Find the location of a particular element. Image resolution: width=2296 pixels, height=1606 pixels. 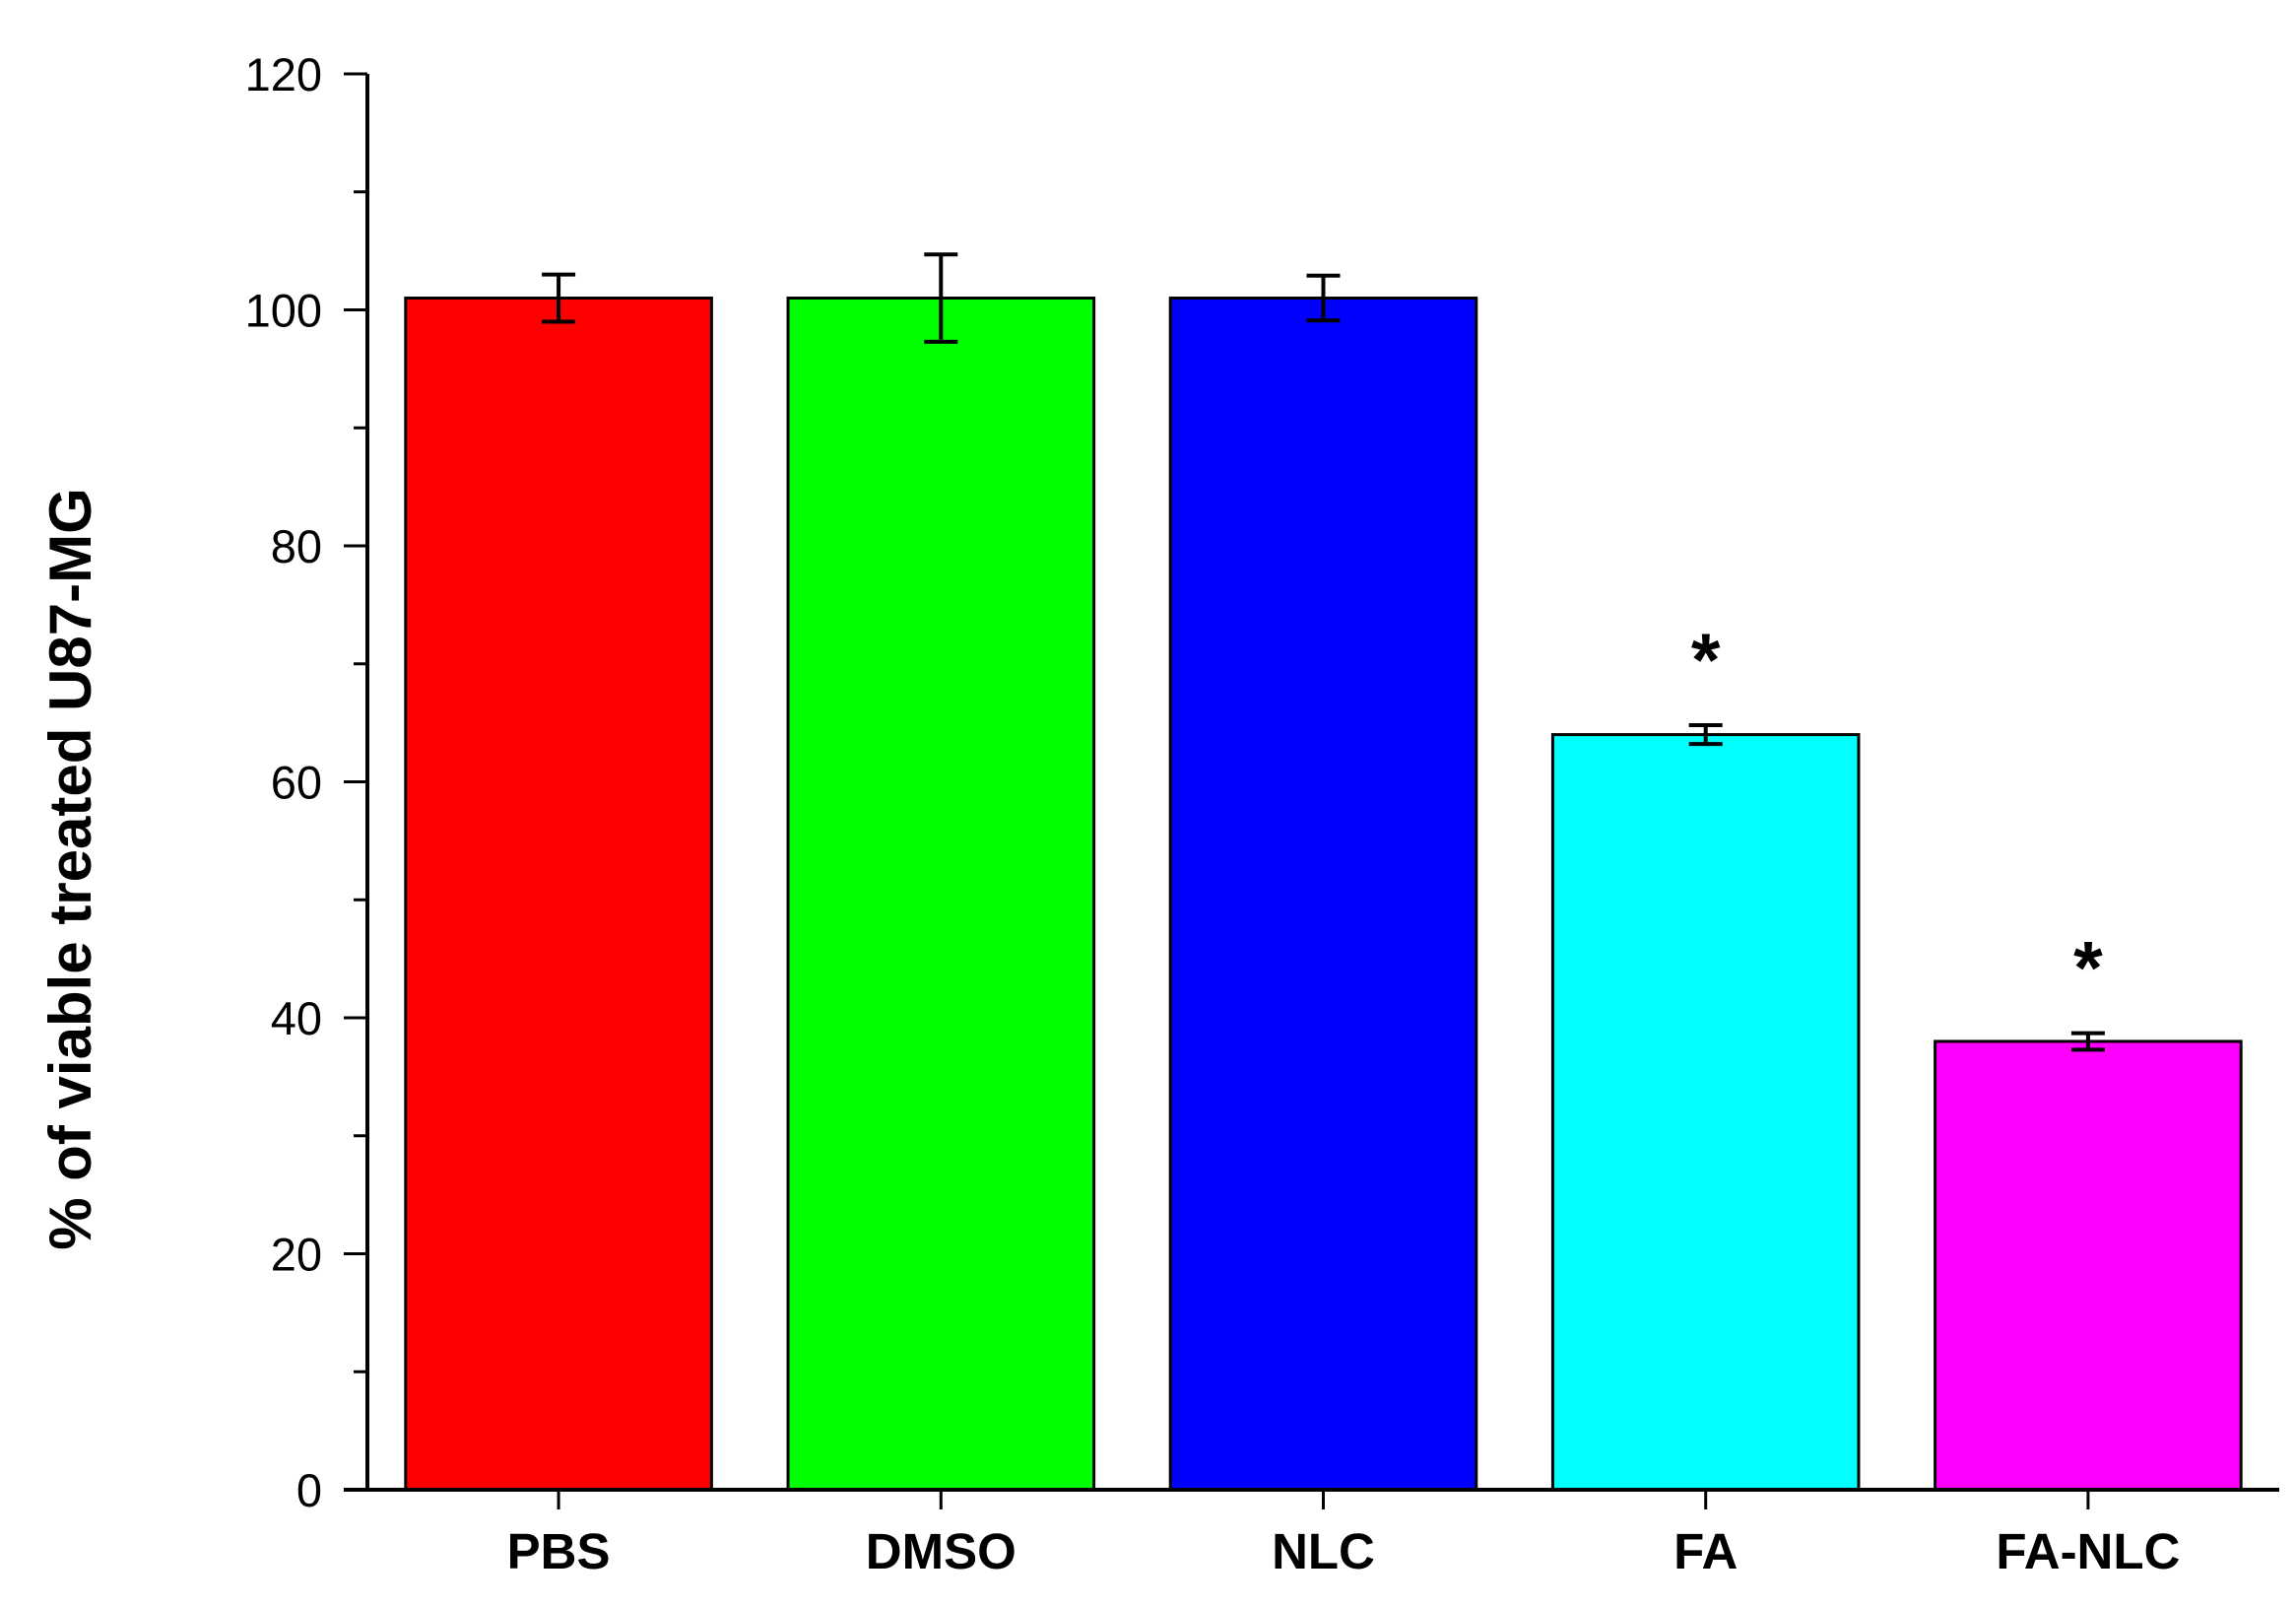

y-tick-label-120: 120 is located at coordinates (283, 74).